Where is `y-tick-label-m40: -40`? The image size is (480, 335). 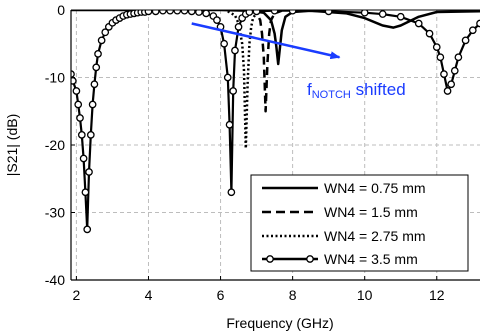 y-tick-label-m40: -40 is located at coordinates (55, 280).